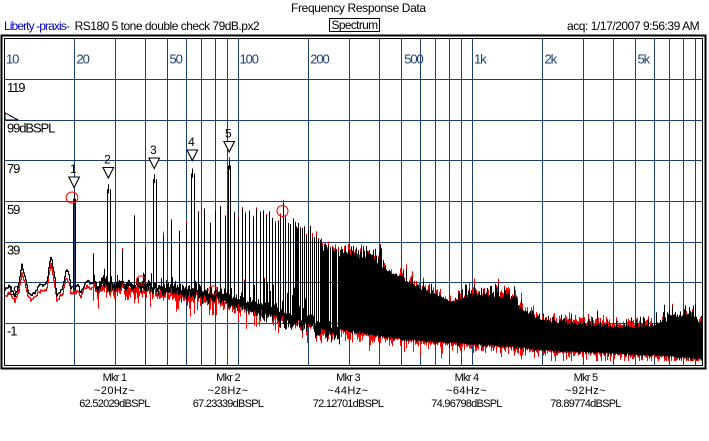 Image resolution: width=709 pixels, height=441 pixels. Describe the element at coordinates (73, 169) in the screenshot. I see `svg-text: 1` at that location.